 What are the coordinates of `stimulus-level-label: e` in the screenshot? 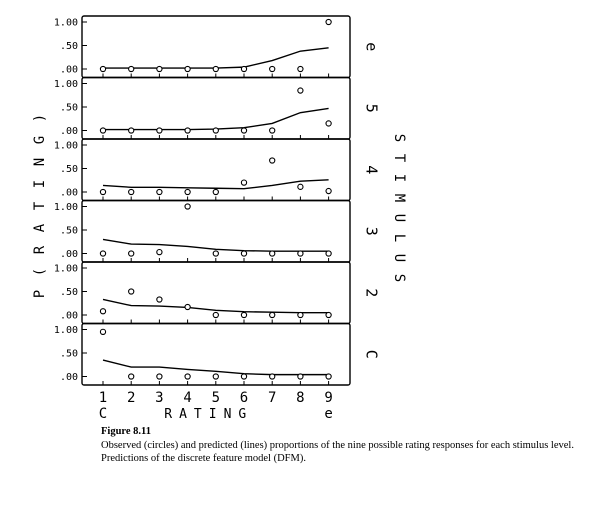 It's located at (372, 46).